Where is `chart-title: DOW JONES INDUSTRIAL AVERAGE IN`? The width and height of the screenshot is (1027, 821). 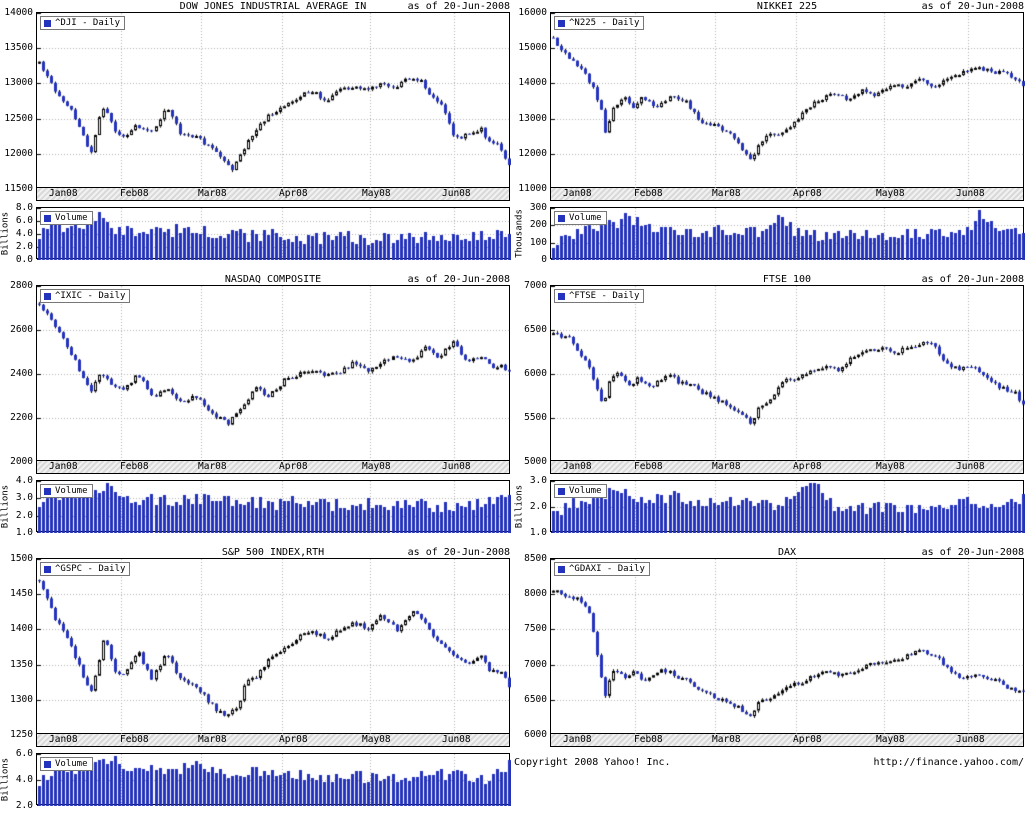
chart-title: DOW JONES INDUSTRIAL AVERAGE IN is located at coordinates (273, 6).